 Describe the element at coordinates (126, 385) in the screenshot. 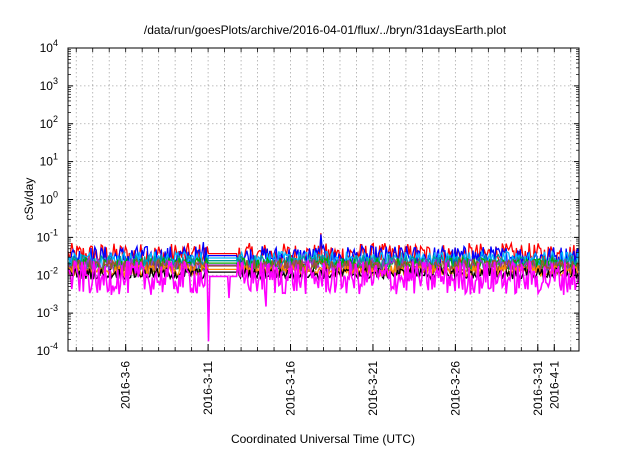

I see `x-tick-label: 2016-3-6` at that location.